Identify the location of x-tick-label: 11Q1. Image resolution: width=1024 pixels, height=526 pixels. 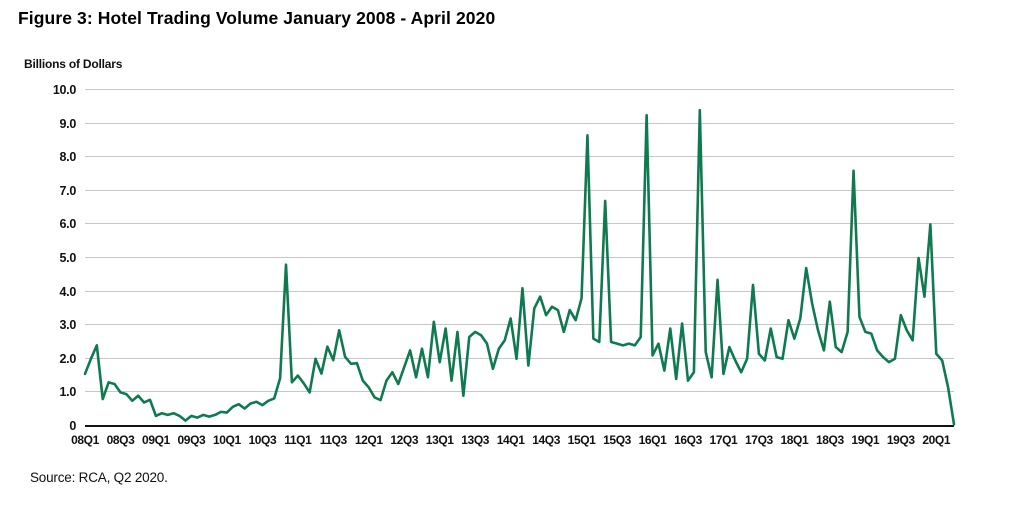
(298, 440).